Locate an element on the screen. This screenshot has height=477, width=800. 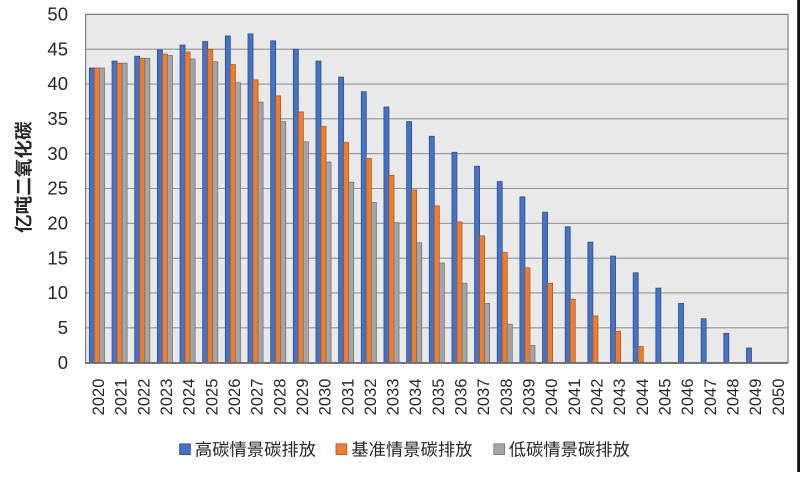
svg-text: 2045 is located at coordinates (665, 397).